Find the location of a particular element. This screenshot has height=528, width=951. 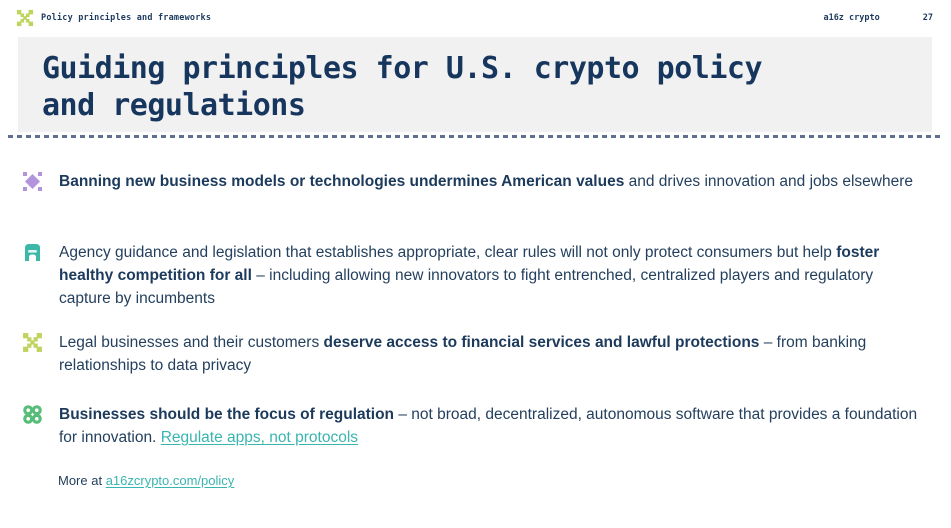

policy-site-link: a16zcrypto.com/policy is located at coordinates (170, 480).